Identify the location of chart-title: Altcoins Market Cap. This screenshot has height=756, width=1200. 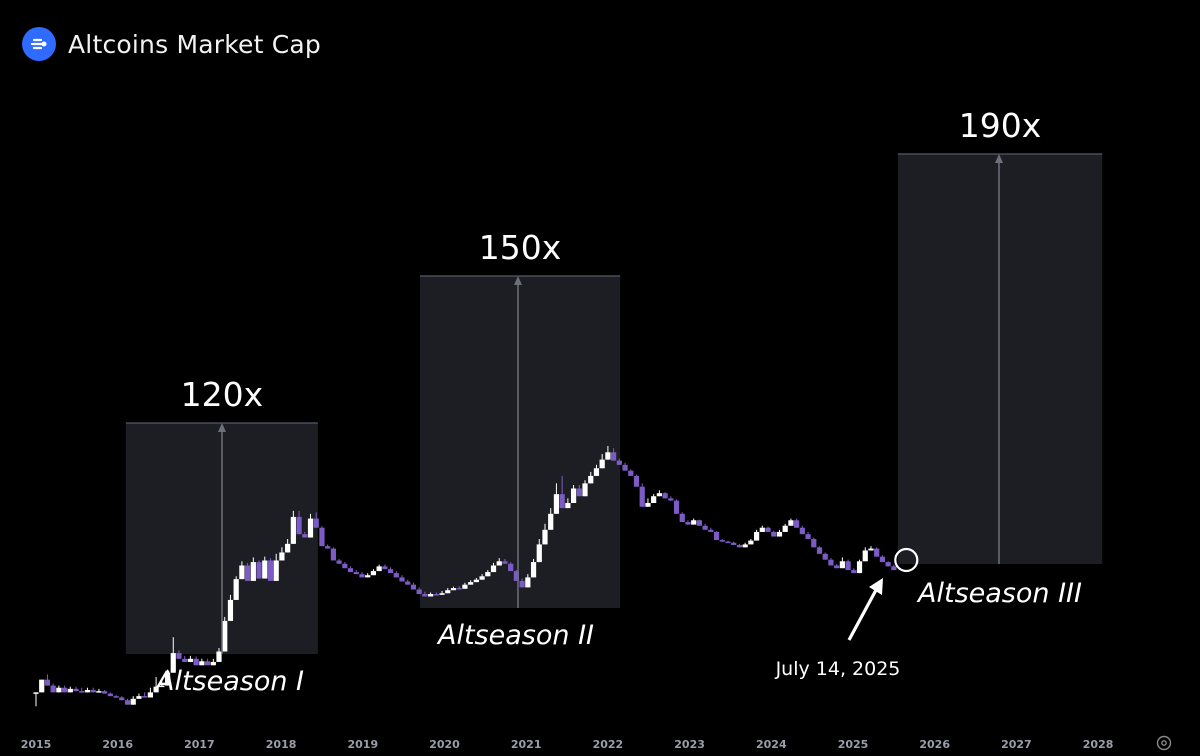
(194, 44).